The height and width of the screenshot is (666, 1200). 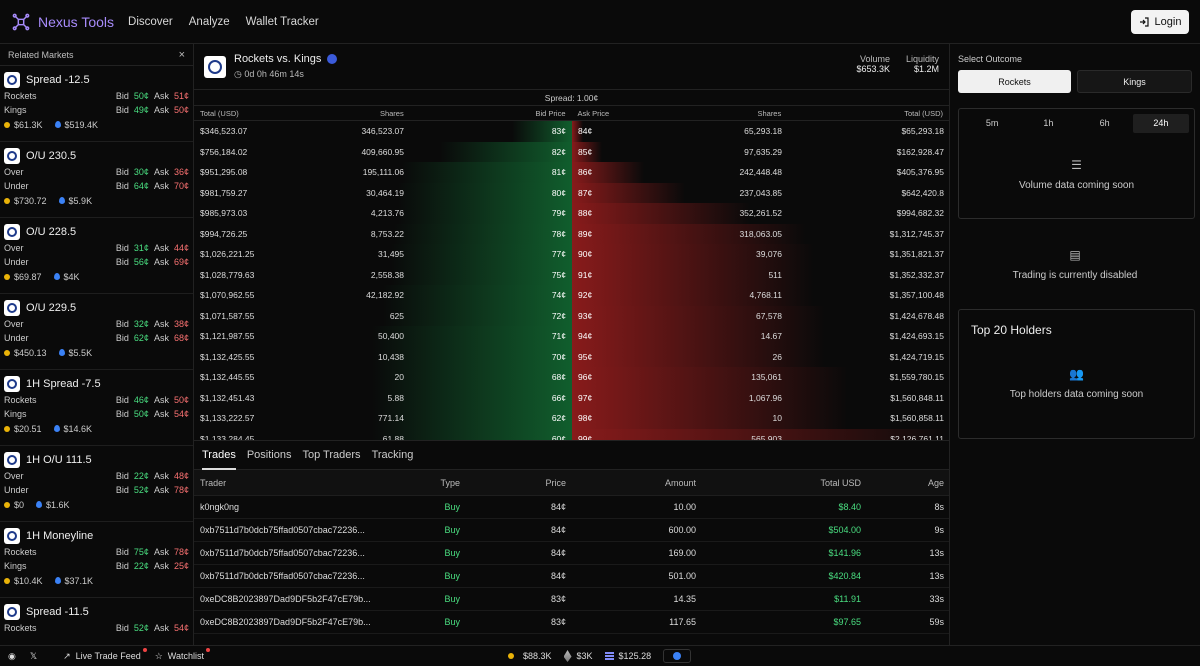 What do you see at coordinates (219, 455) in the screenshot?
I see `tab-trades: Trades` at bounding box center [219, 455].